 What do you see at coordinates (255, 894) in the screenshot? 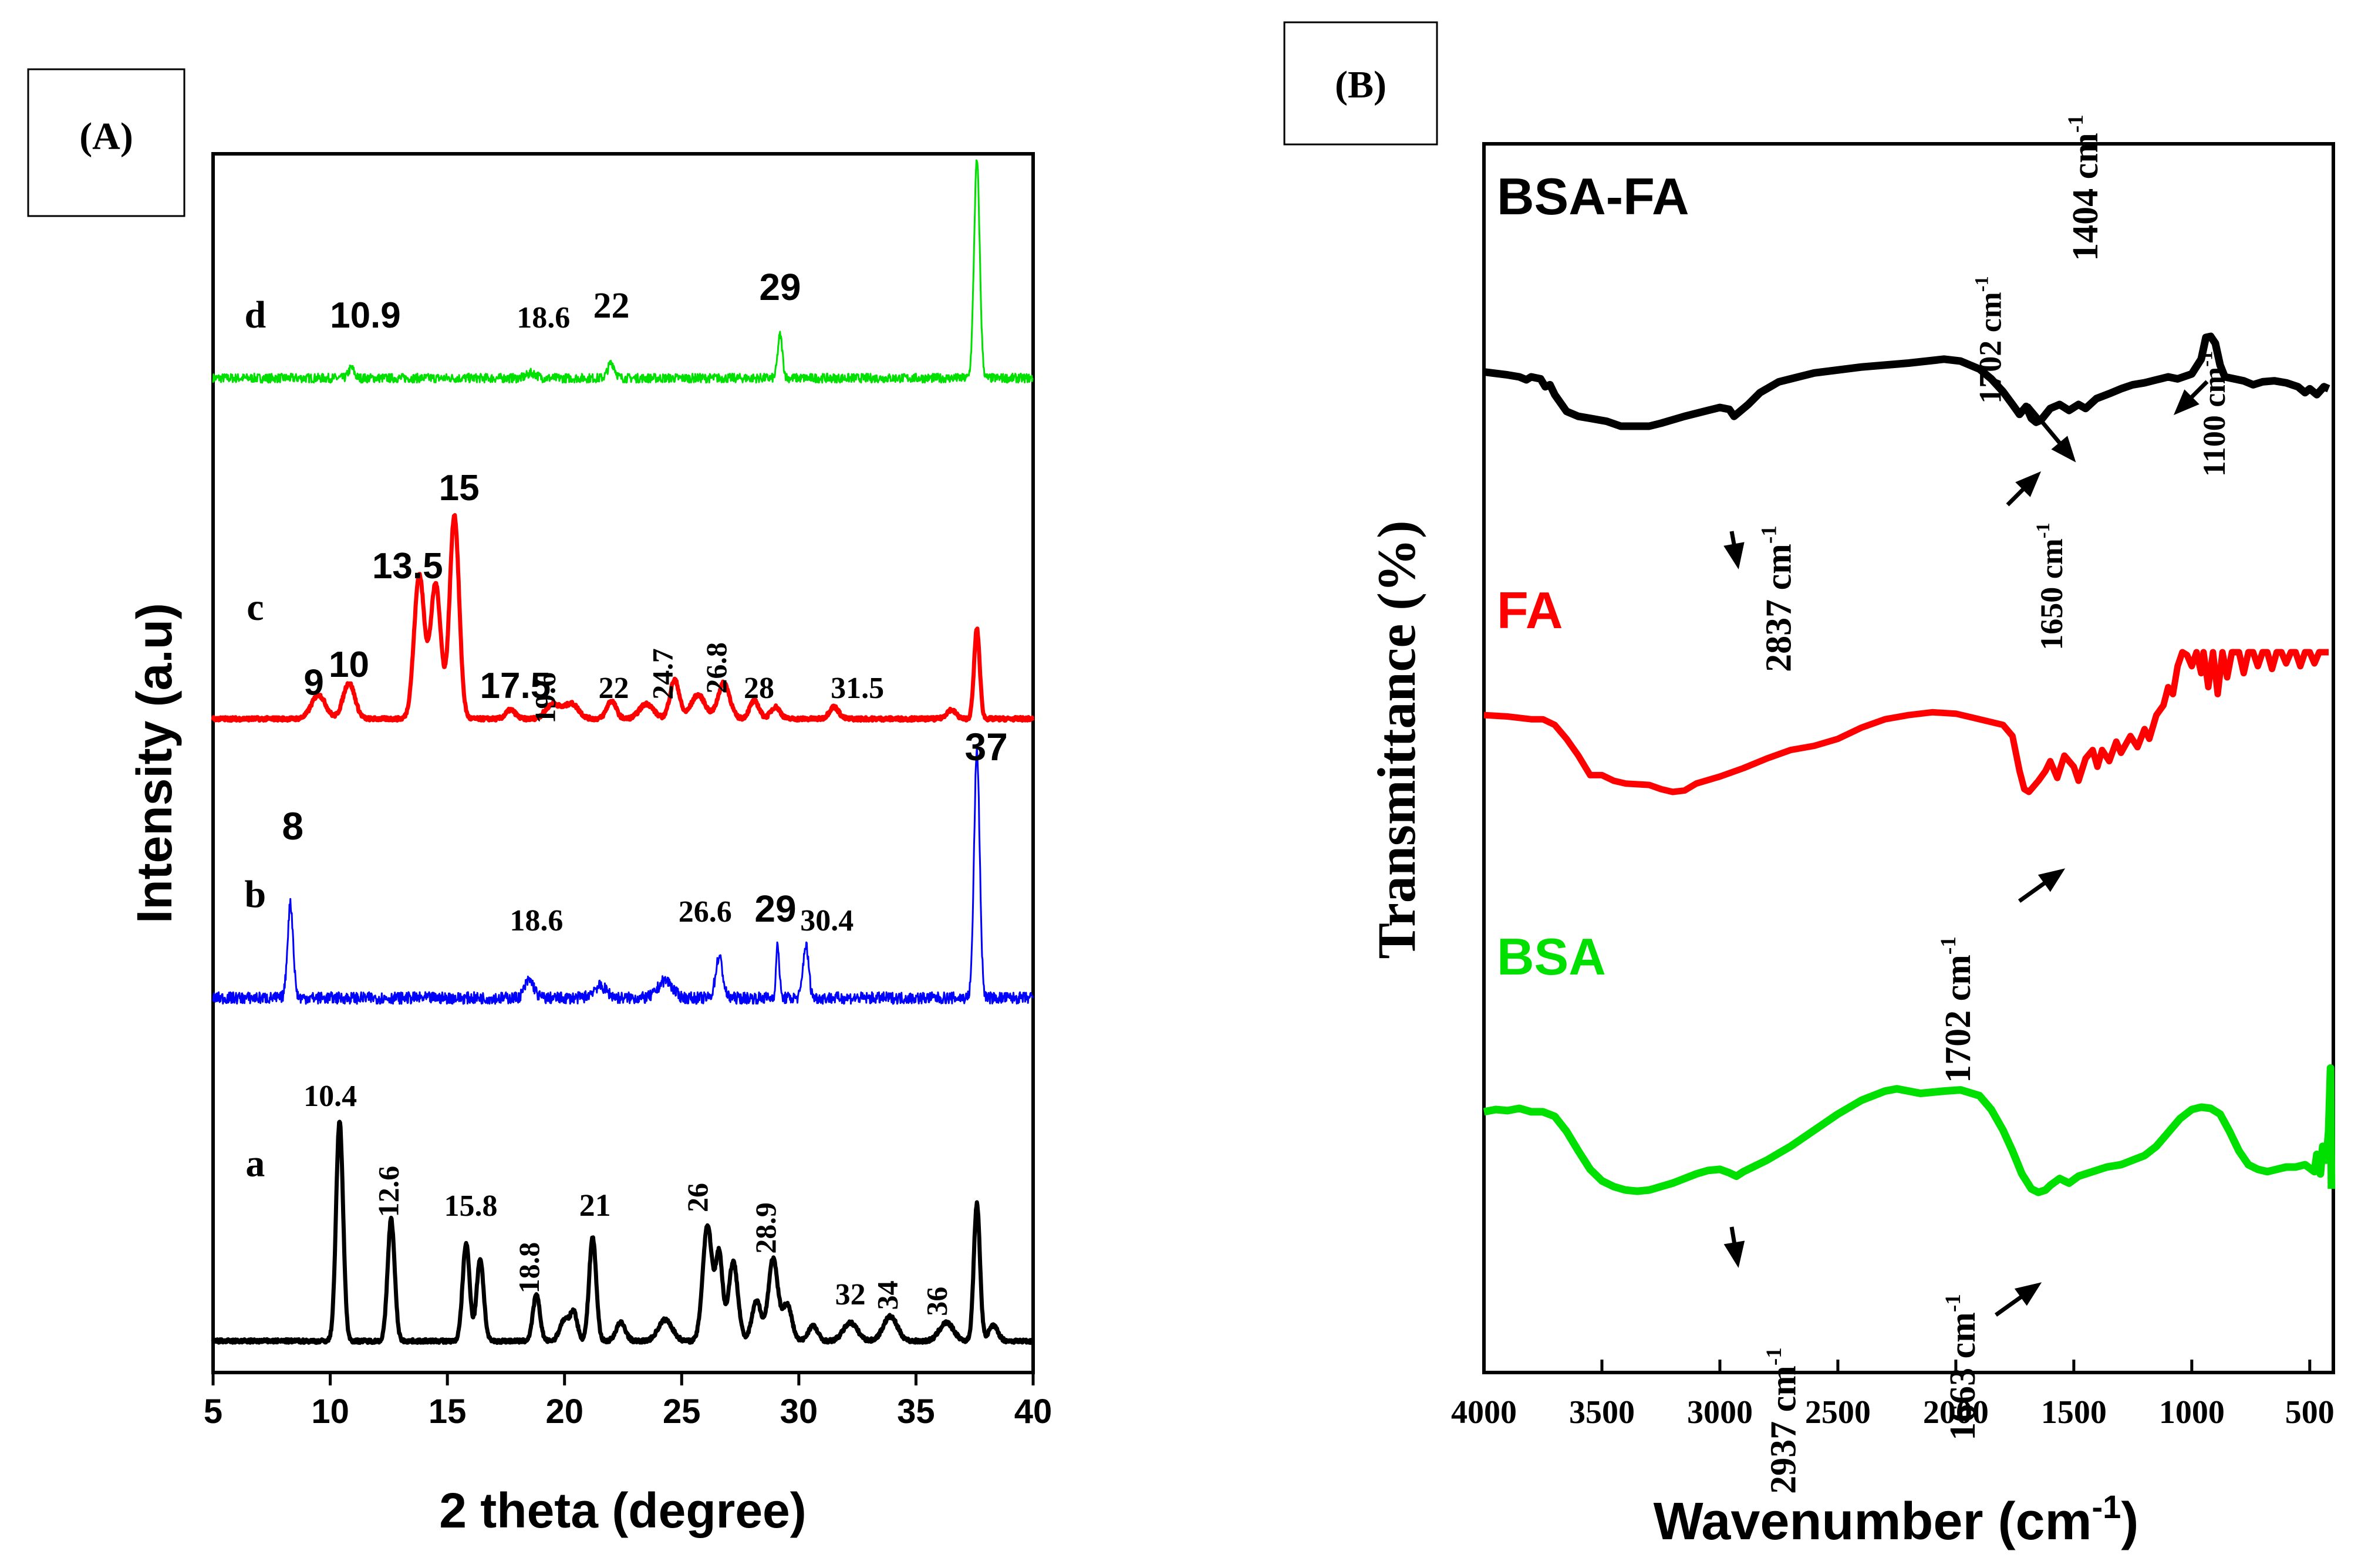
I see `series-b-annotation-b: b` at bounding box center [255, 894].